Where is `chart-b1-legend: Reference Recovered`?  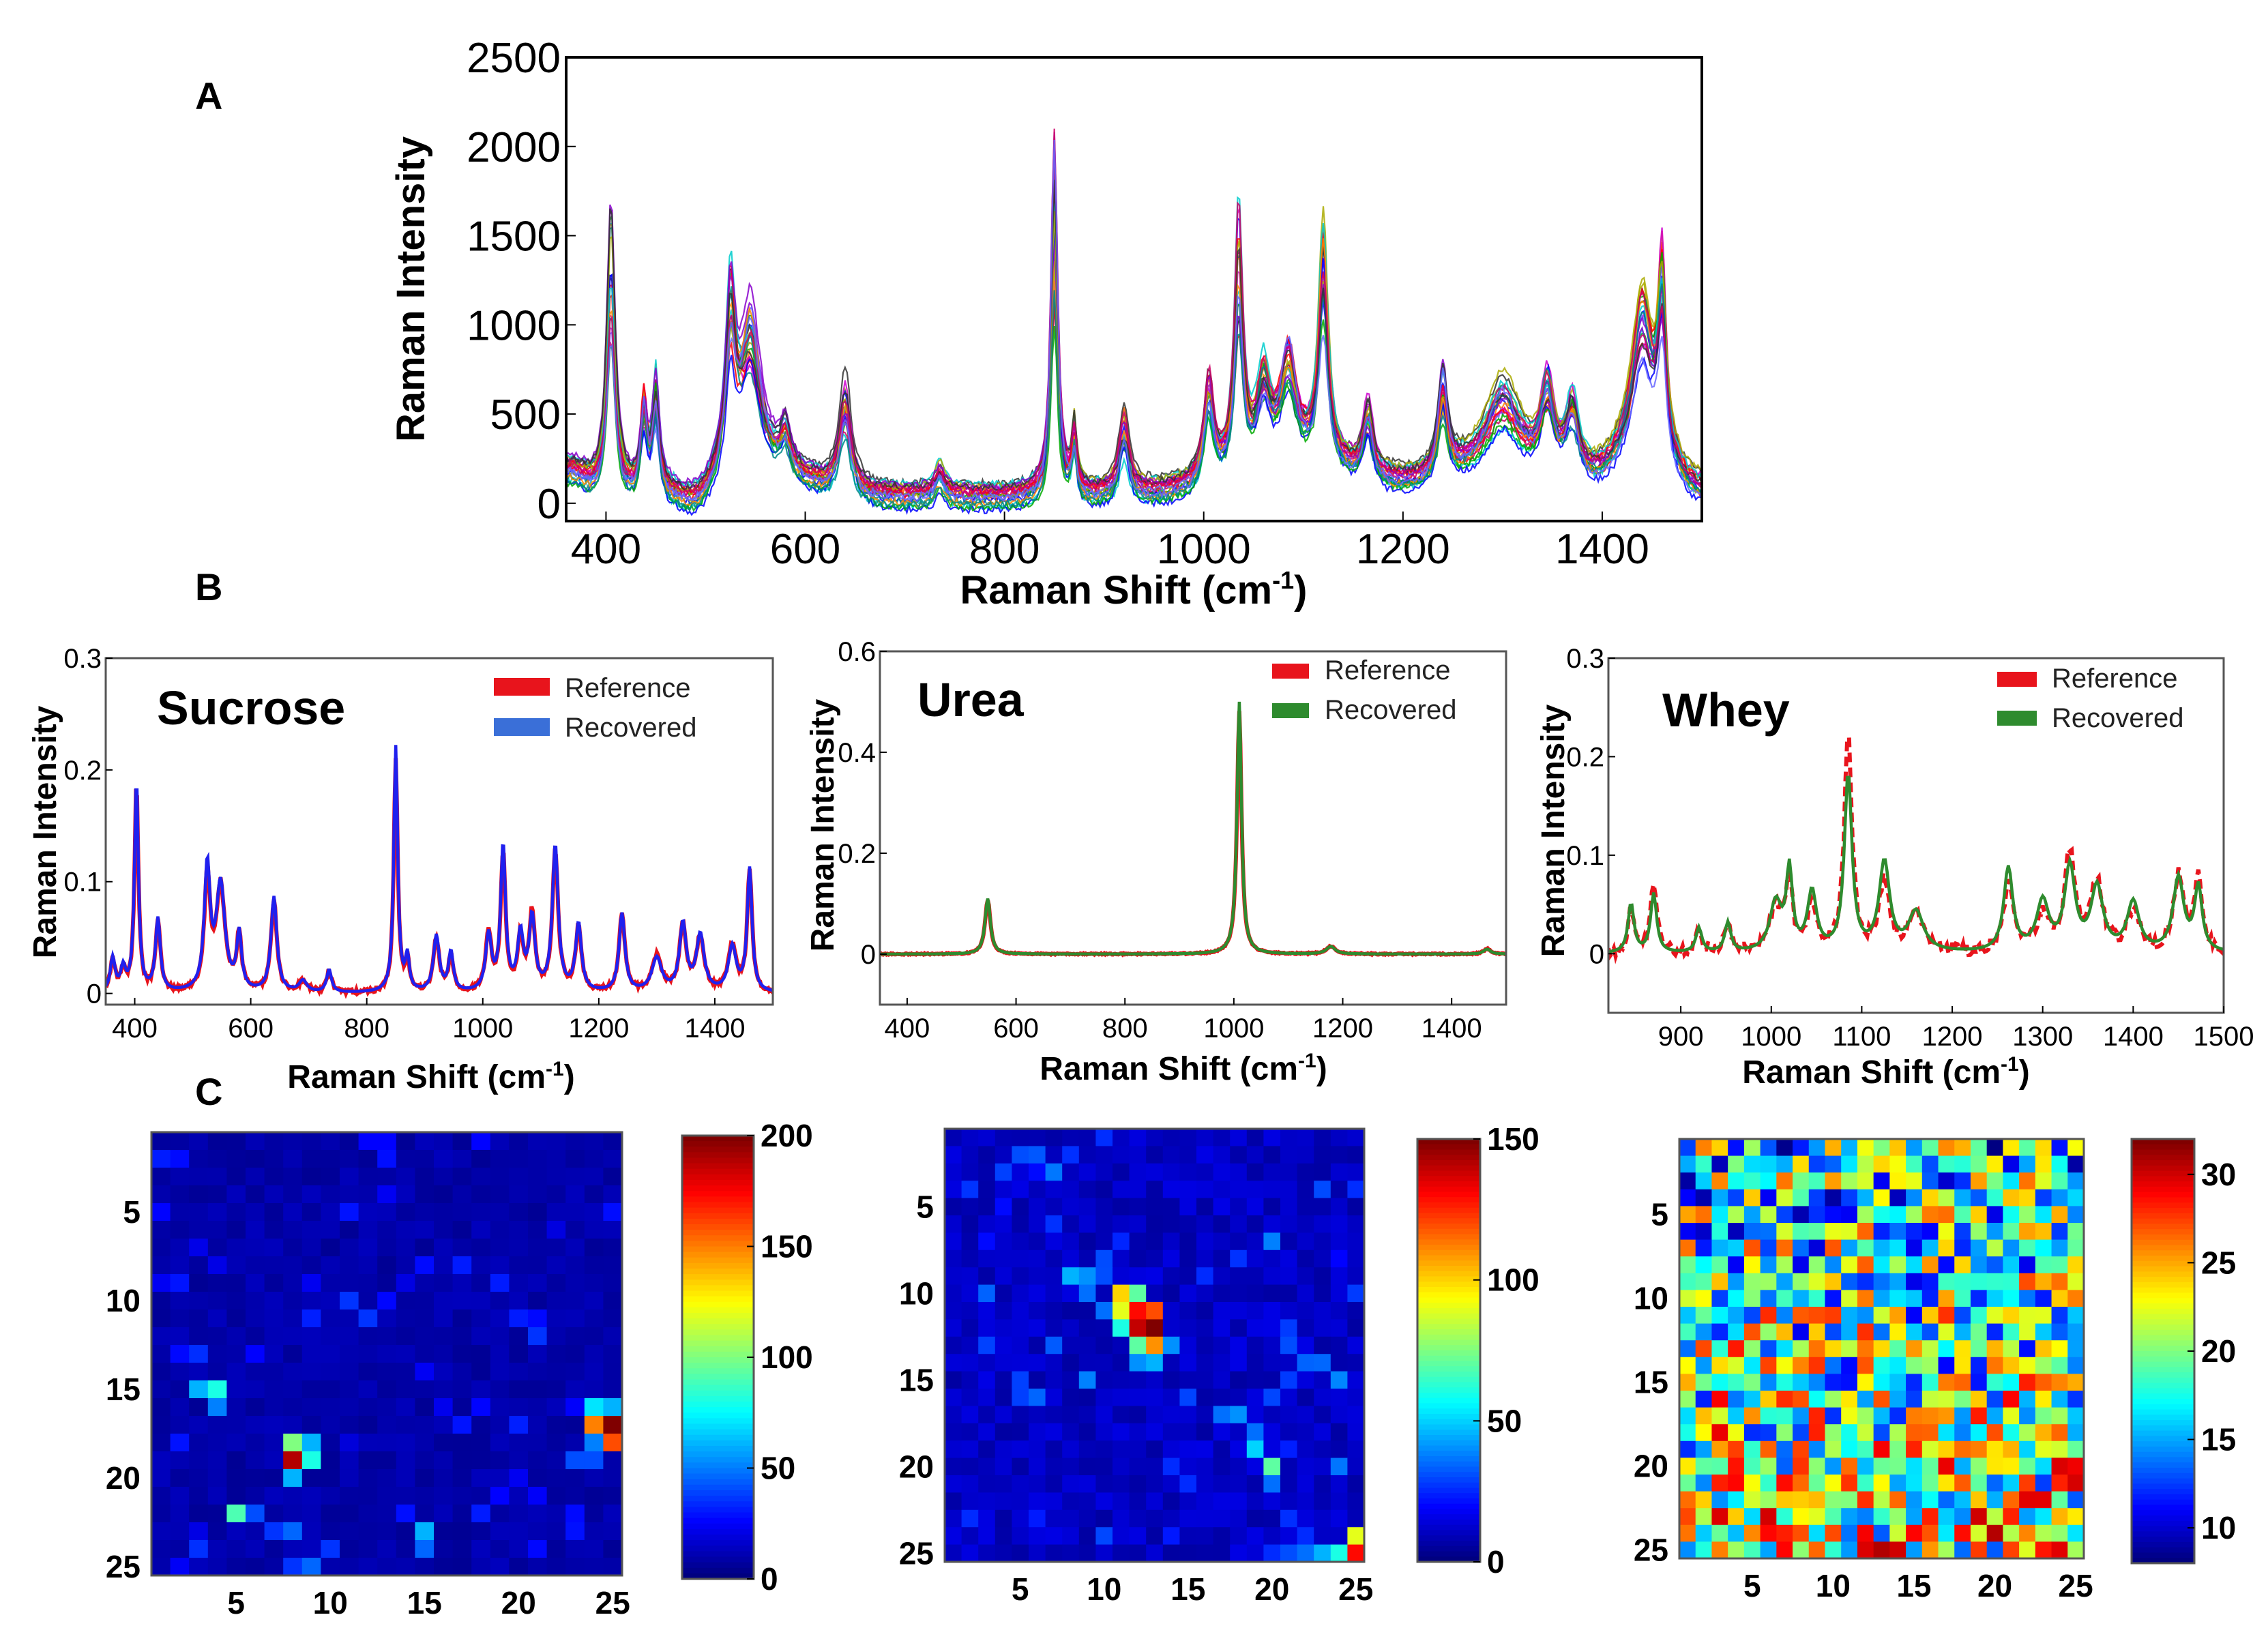
chart-b1-legend: Reference Recovered is located at coordinates (595, 708).